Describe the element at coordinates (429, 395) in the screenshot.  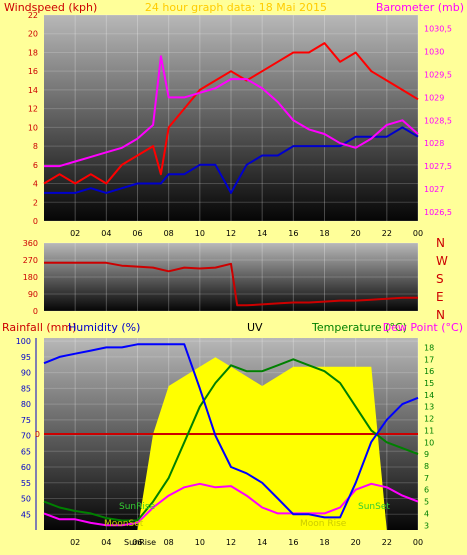
I see `temperature-tick-label: 14` at that location.